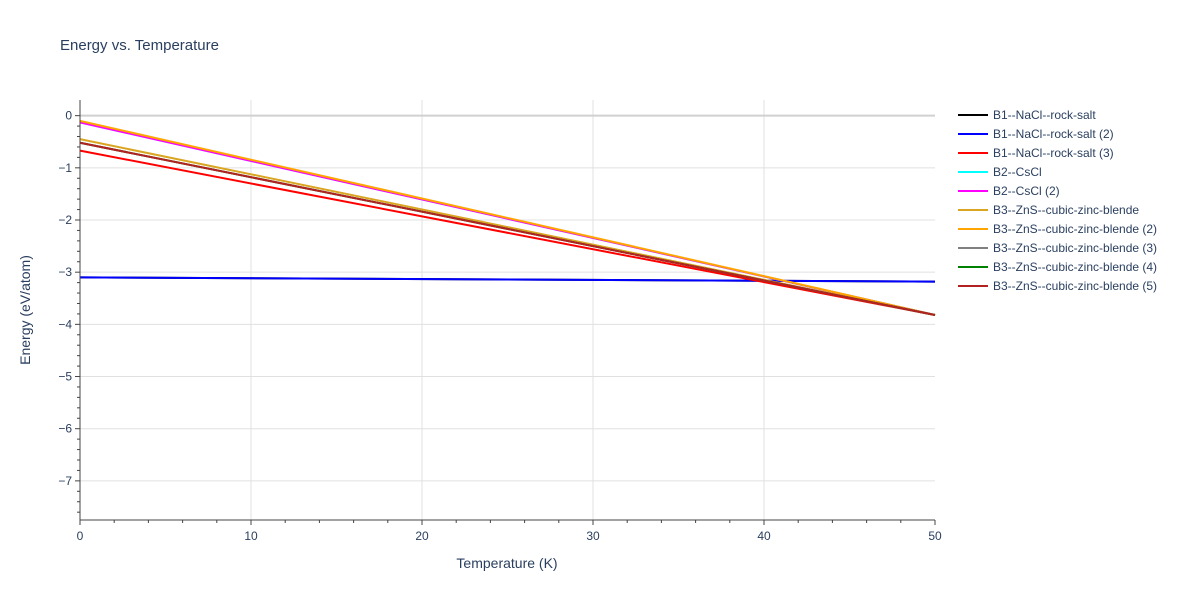 The image size is (1200, 600). I want to click on y-tick-label: −4, so click(65, 324).